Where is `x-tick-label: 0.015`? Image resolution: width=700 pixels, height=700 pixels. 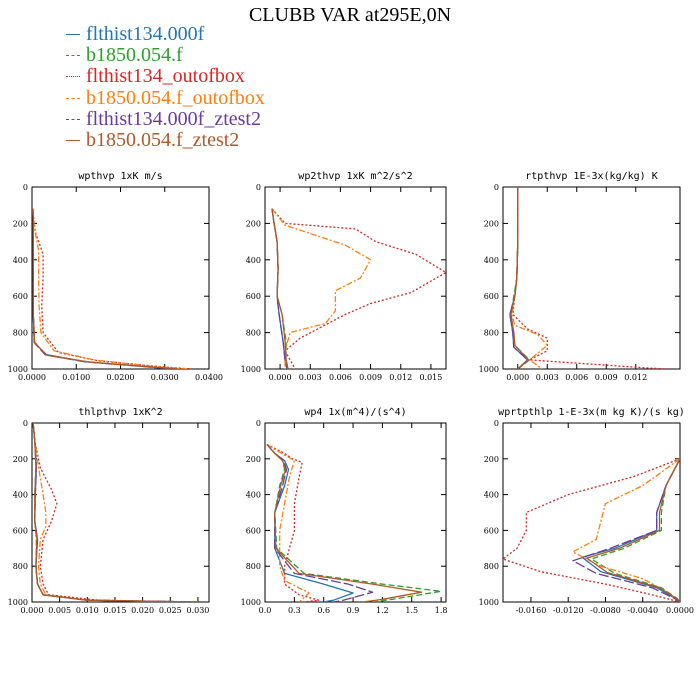
x-tick-label: 0.015 is located at coordinates (115, 610).